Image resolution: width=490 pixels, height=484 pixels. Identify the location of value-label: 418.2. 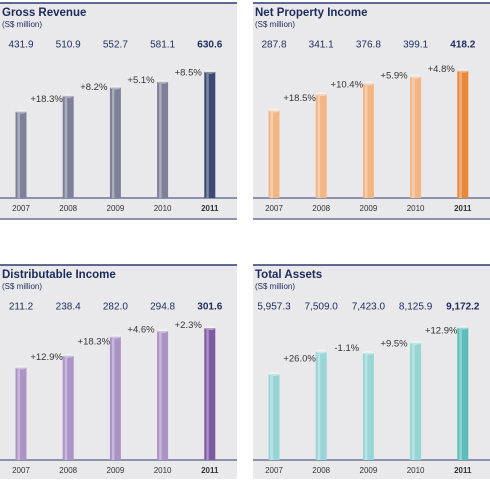
(462, 45).